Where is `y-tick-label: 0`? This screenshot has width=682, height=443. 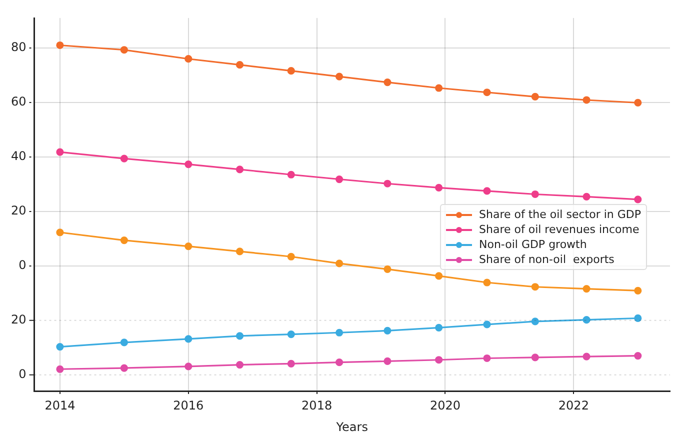 y-tick-label: 0 is located at coordinates (22, 265).